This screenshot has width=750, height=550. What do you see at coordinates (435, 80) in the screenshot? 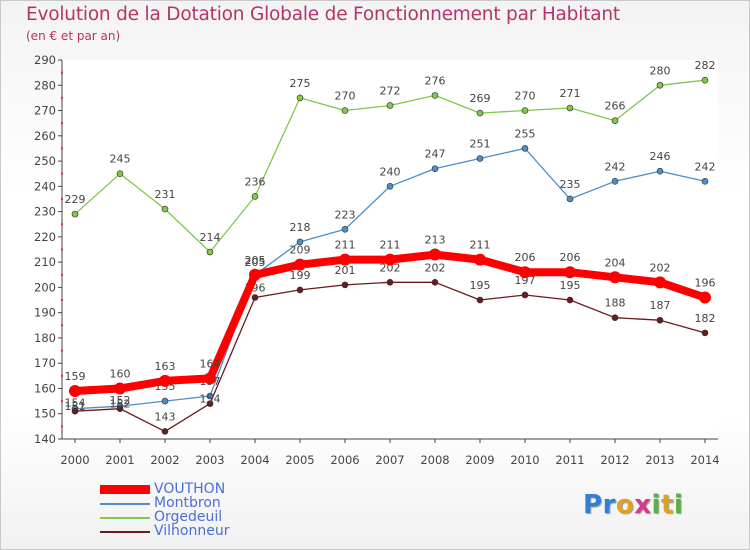
I see `data-label: 276` at bounding box center [435, 80].